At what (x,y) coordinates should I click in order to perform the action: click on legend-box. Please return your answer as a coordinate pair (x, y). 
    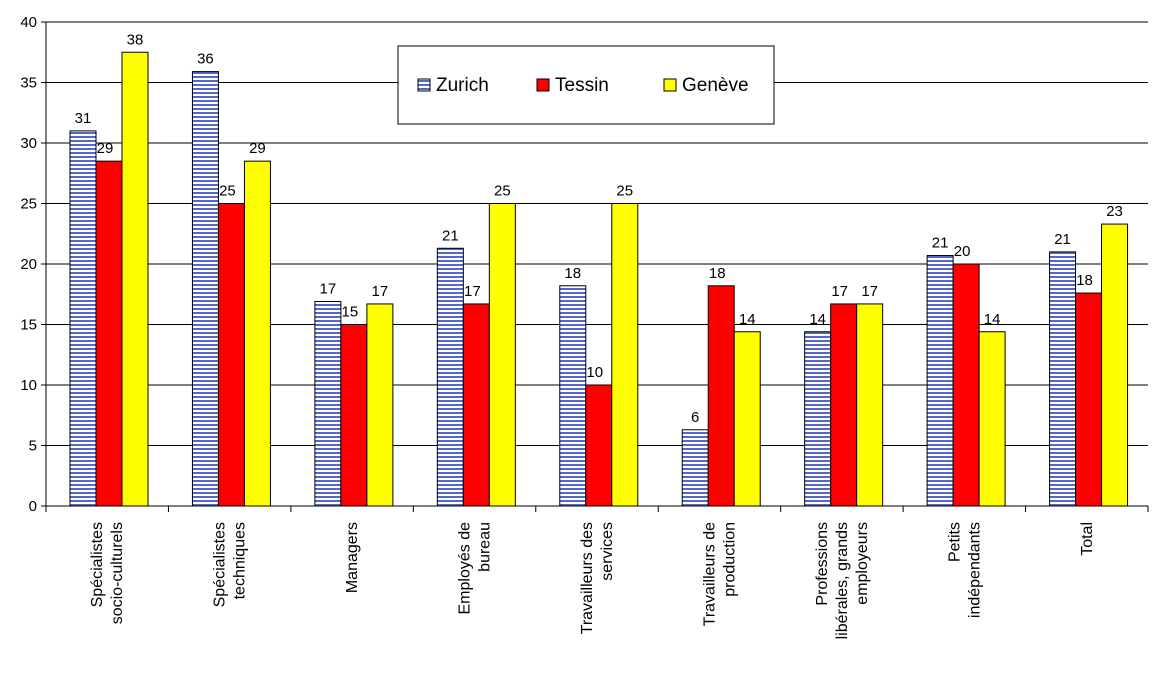
    Looking at the image, I should click on (586, 85).